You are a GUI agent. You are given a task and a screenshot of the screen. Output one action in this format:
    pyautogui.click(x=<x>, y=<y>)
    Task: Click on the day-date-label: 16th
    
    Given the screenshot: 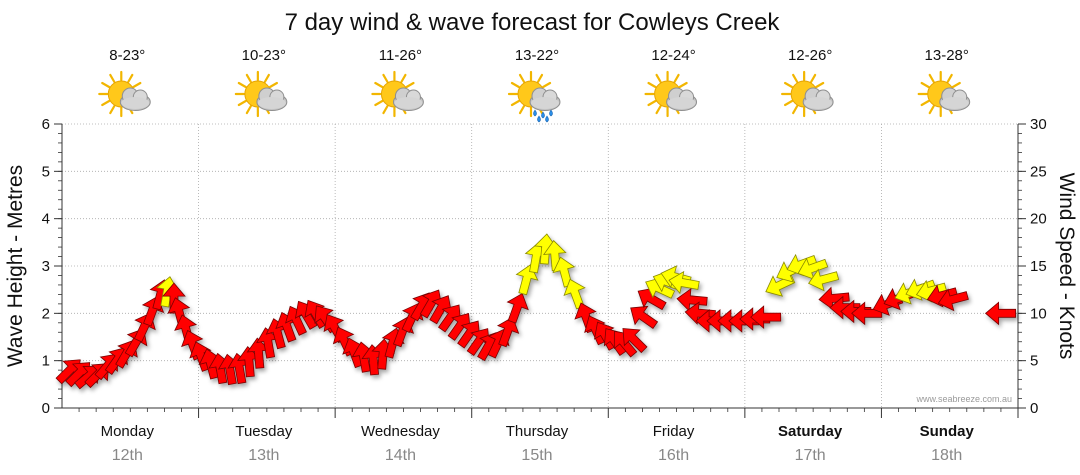 What is the action you would take?
    pyautogui.click(x=673, y=455)
    